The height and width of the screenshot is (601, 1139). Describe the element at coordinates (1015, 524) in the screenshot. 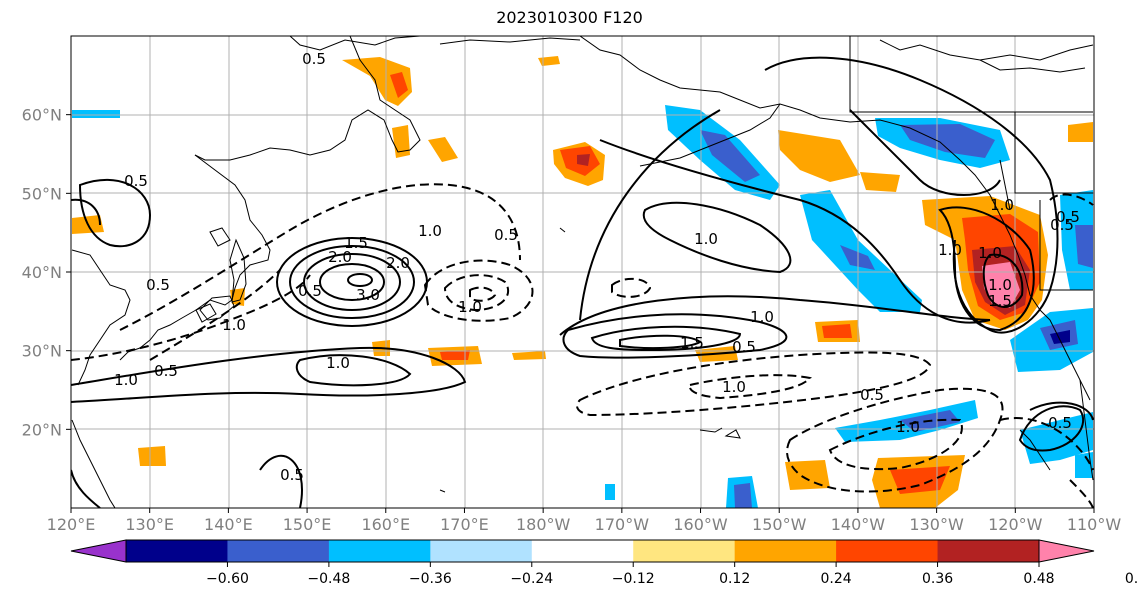

I see `lon-tick-label: 120°W` at that location.